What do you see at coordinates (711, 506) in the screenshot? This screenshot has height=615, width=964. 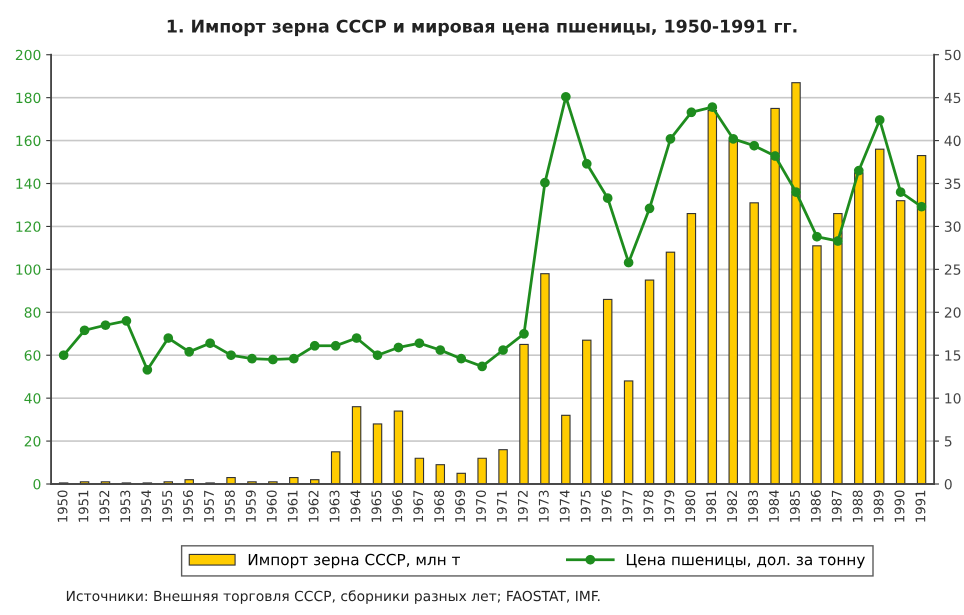 I see `x-tick-label: 1981` at bounding box center [711, 506].